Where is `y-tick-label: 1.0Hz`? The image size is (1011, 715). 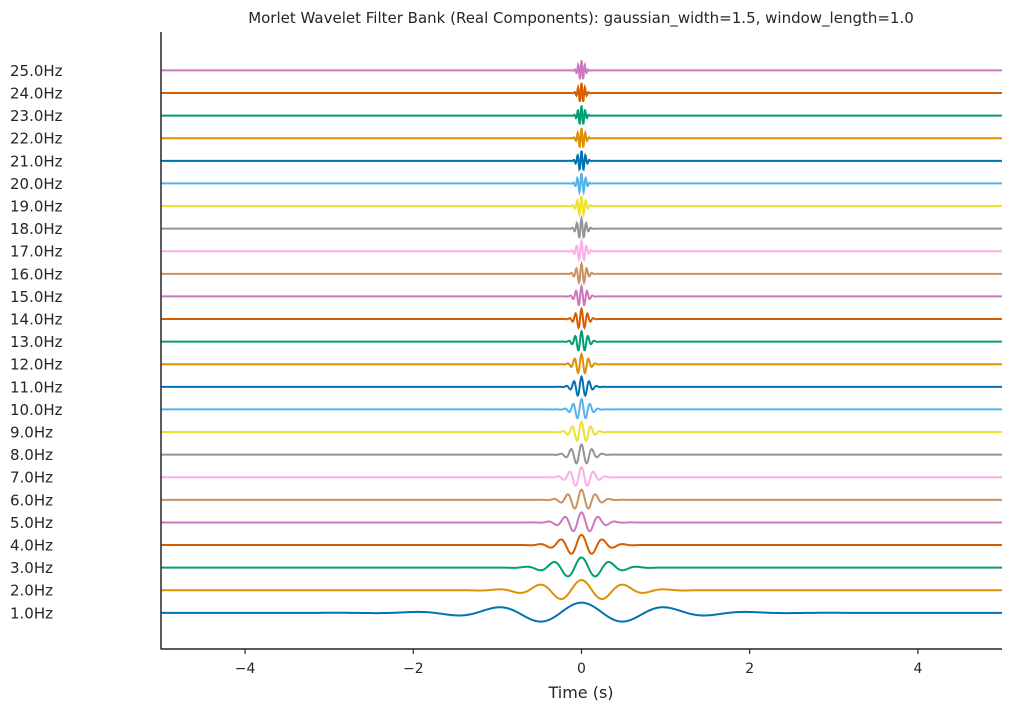
y-tick-label: 1.0Hz is located at coordinates (31, 613).